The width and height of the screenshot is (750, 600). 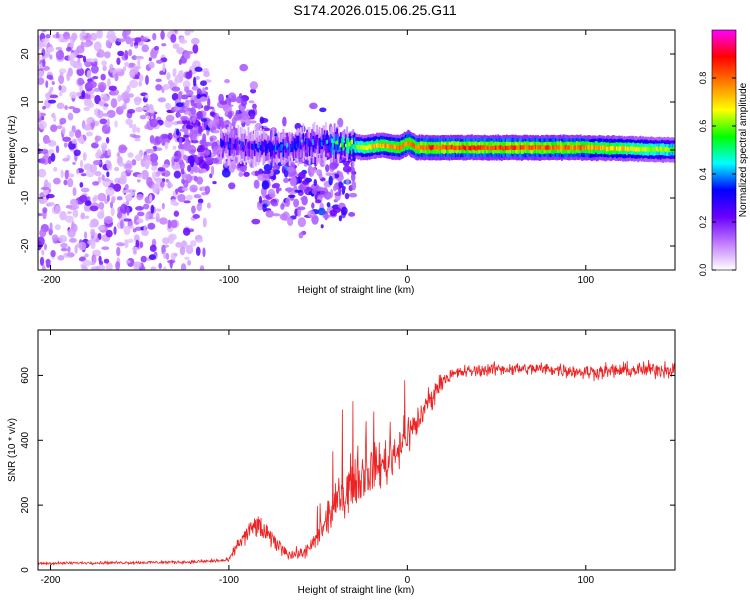 What do you see at coordinates (356, 290) in the screenshot?
I see `spectrogram-x-label: Height of straight line (km)` at bounding box center [356, 290].